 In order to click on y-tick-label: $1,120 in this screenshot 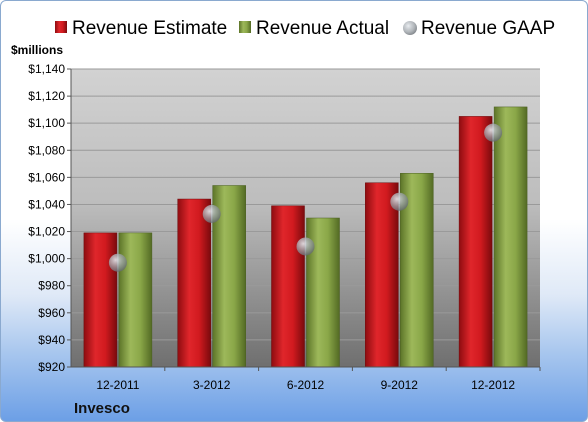, I will do `click(46, 96)`.